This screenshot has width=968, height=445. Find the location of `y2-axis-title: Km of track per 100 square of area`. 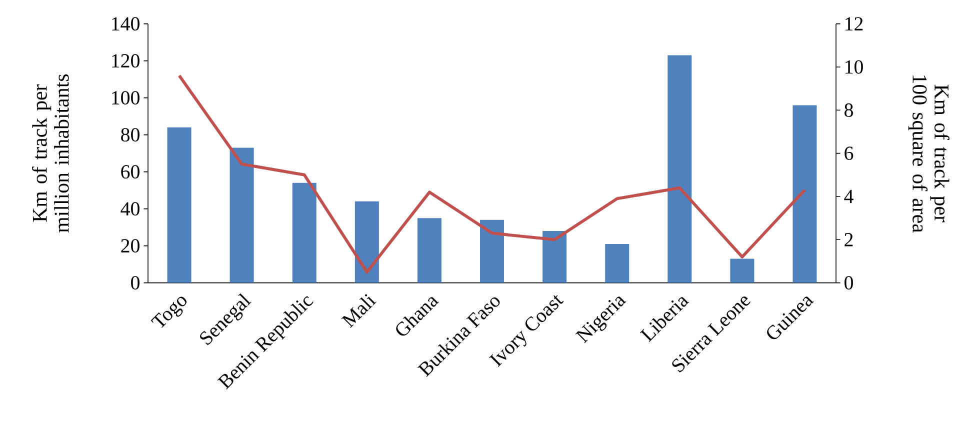

y2-axis-title: Km of track per 100 square of area is located at coordinates (929, 154).